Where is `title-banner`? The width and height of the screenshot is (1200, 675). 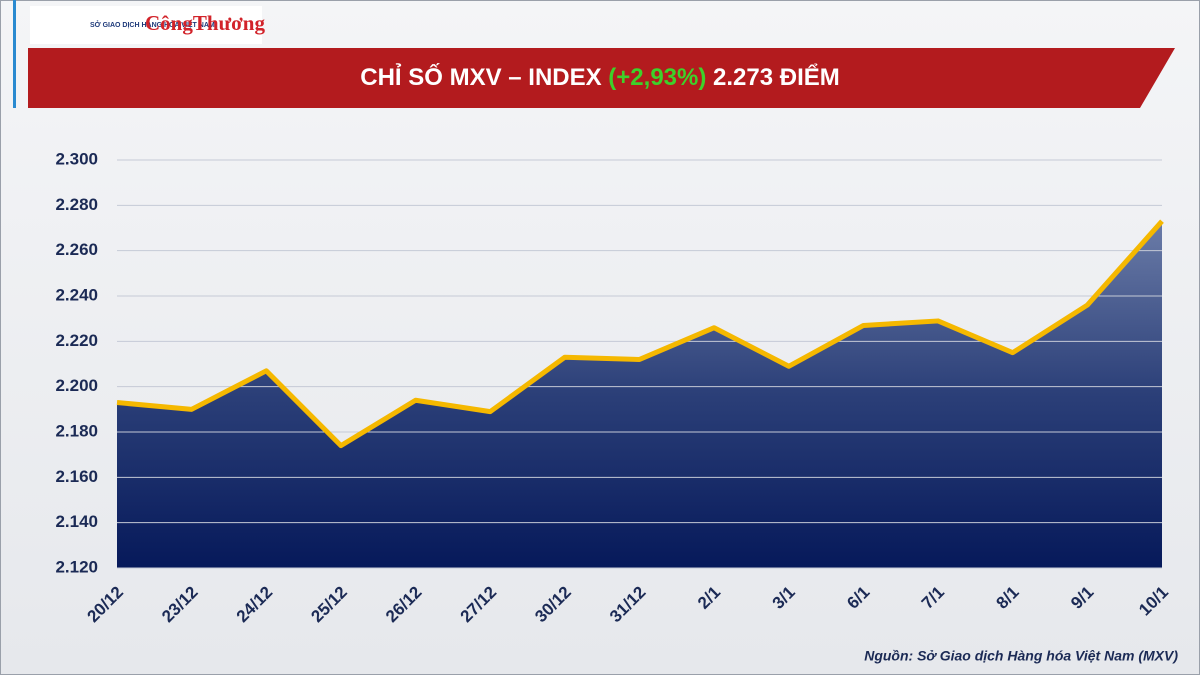 title-banner is located at coordinates (601, 78).